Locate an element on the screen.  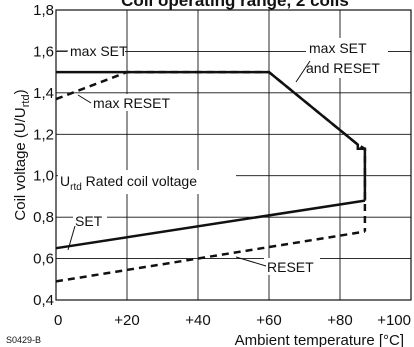
y-axis-label: Coil voltage (U/Urtd) is located at coordinates (22, 154).